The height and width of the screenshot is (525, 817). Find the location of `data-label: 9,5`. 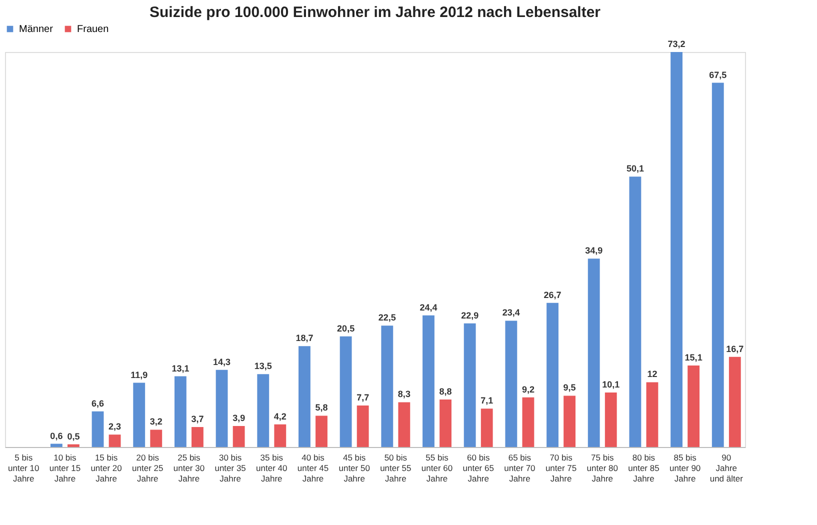

data-label: 9,5 is located at coordinates (569, 387).